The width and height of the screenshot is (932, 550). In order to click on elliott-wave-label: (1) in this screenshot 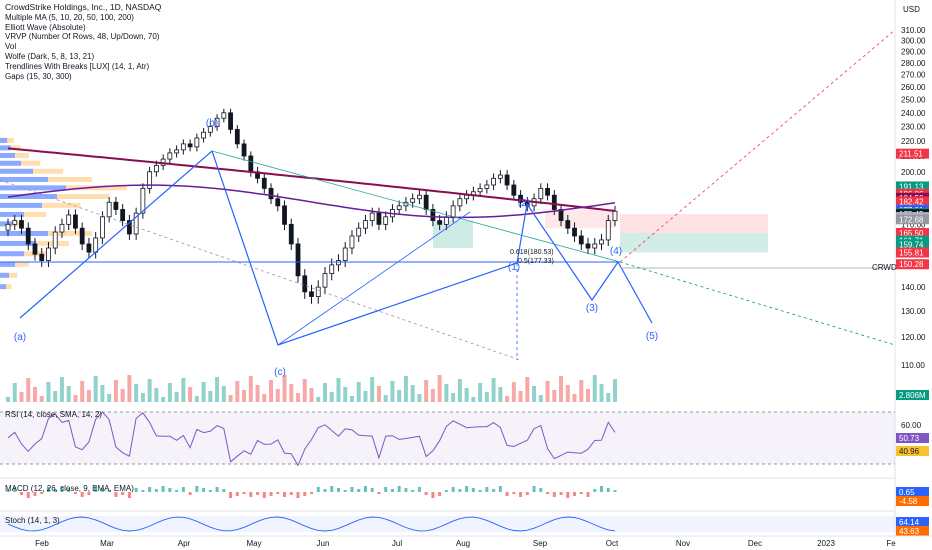, I will do `click(514, 267)`.